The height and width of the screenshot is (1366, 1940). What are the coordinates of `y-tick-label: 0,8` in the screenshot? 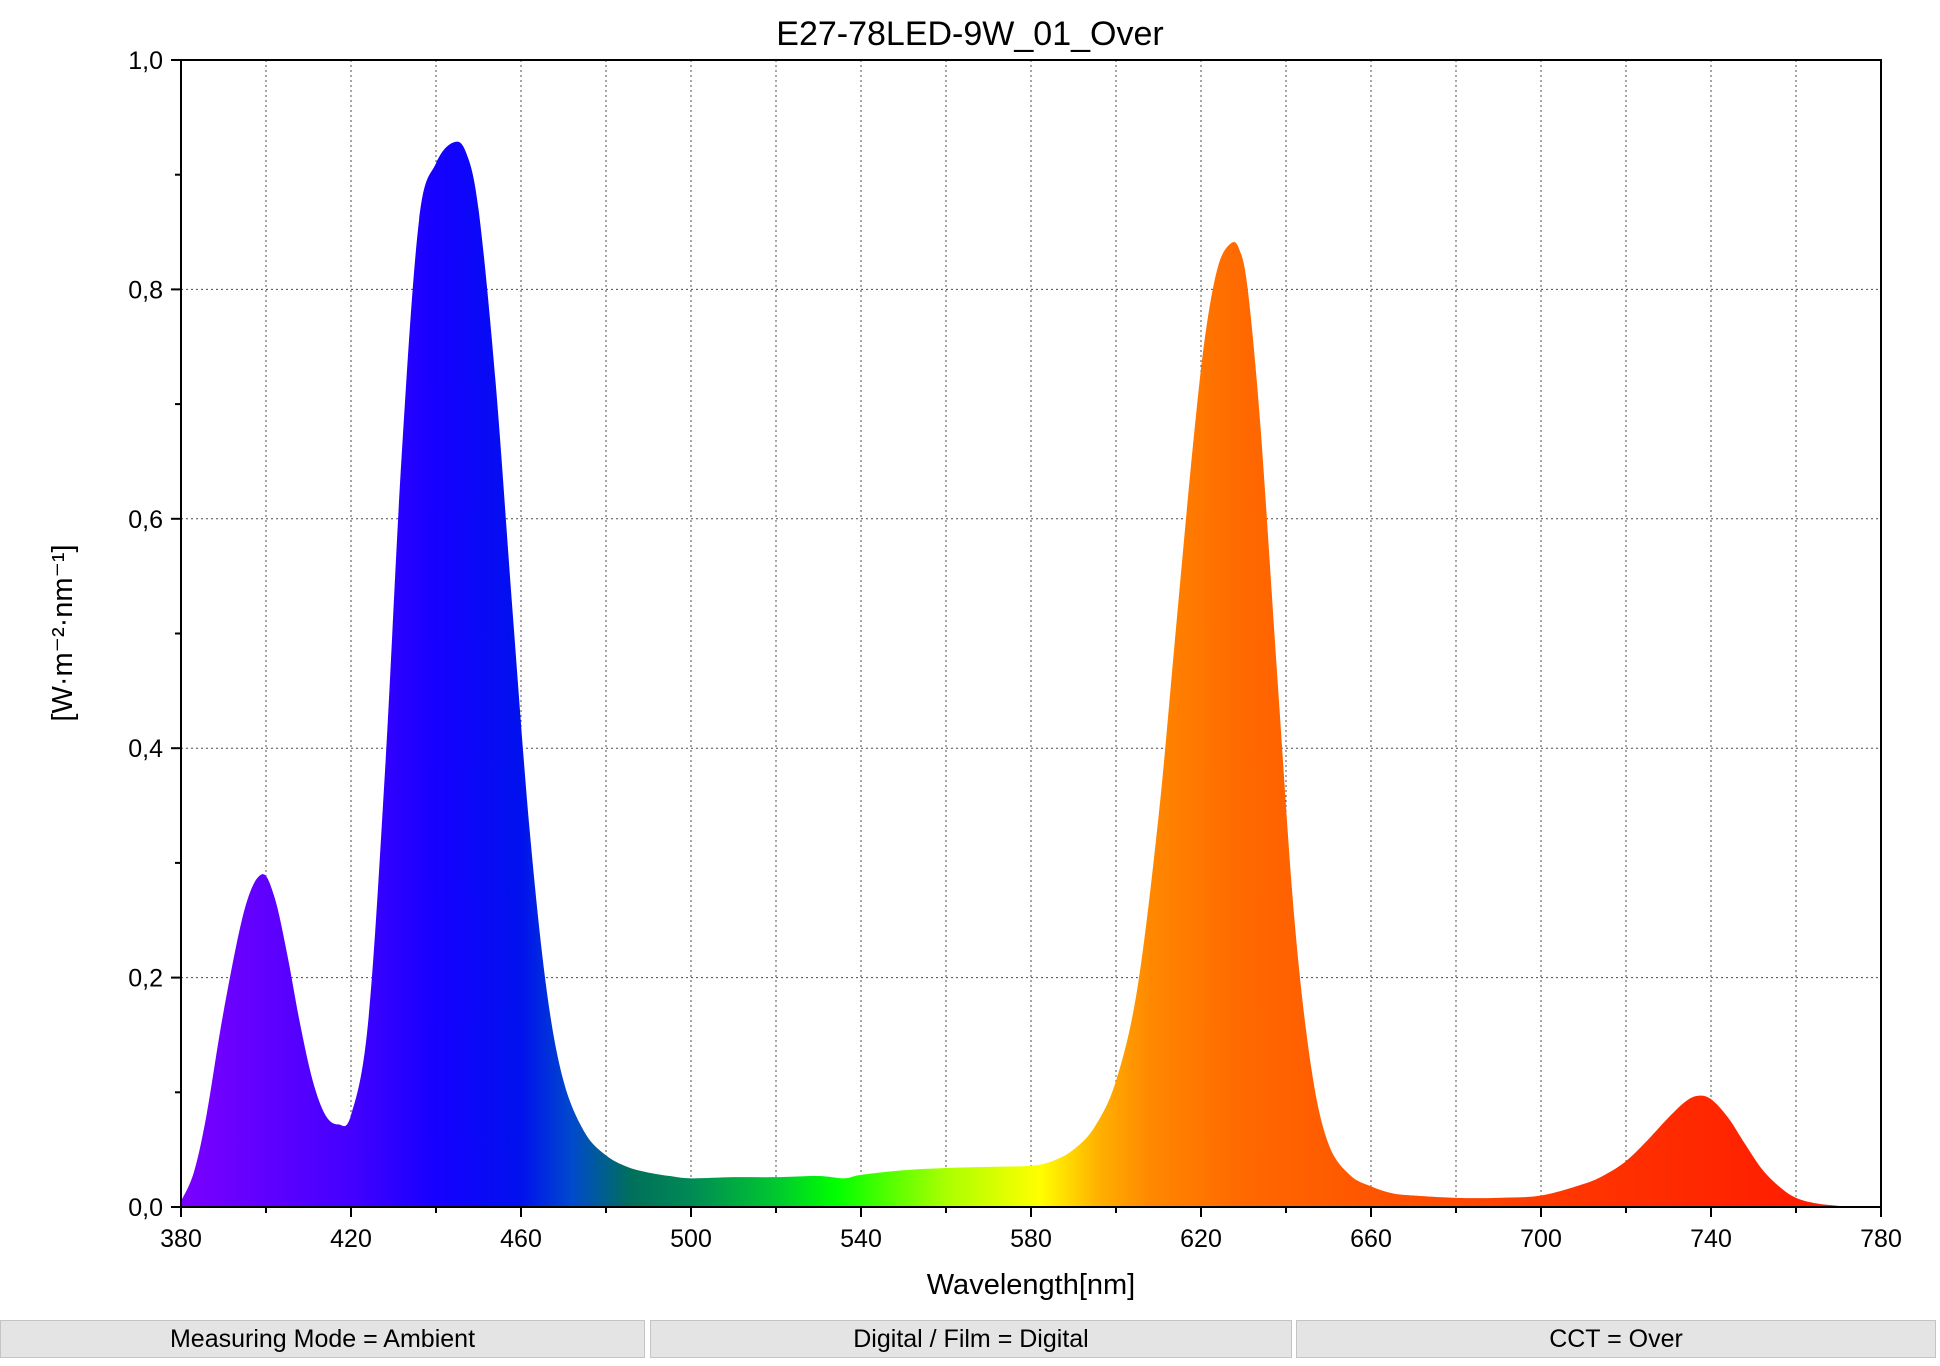 It's located at (145, 290).